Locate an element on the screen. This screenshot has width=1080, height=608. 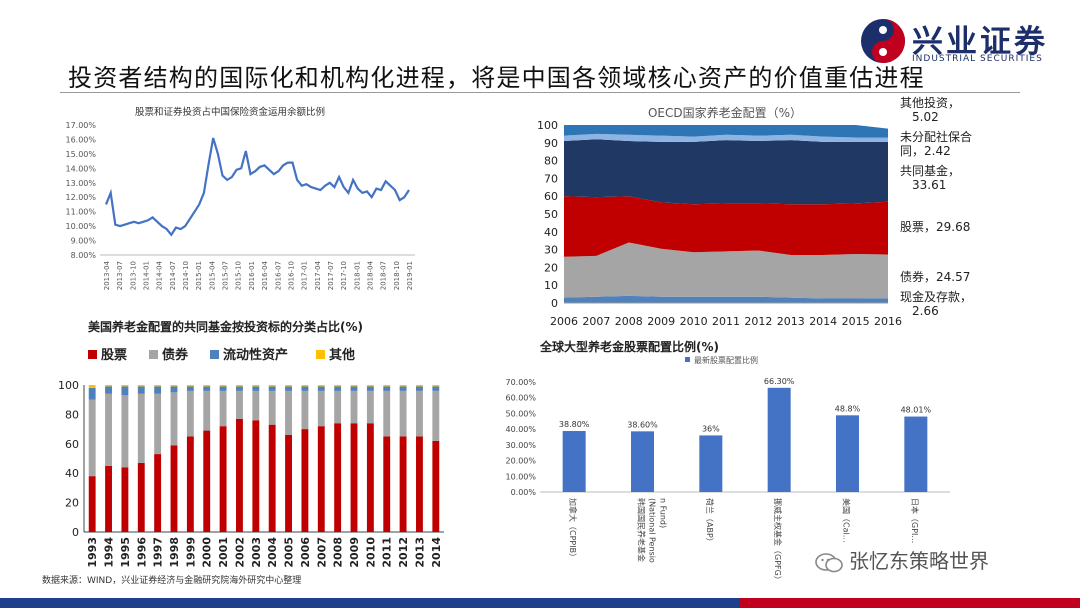
y-tick-label: 16.00% is located at coordinates (80, 139).